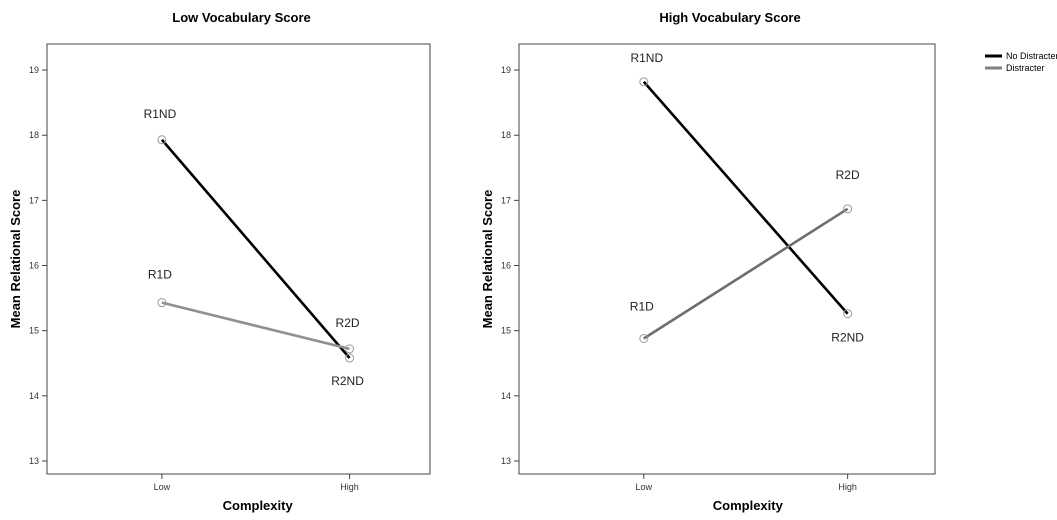 This screenshot has height=520, width=1057. I want to click on legend-label-distracter: Distracter, so click(1025, 68).